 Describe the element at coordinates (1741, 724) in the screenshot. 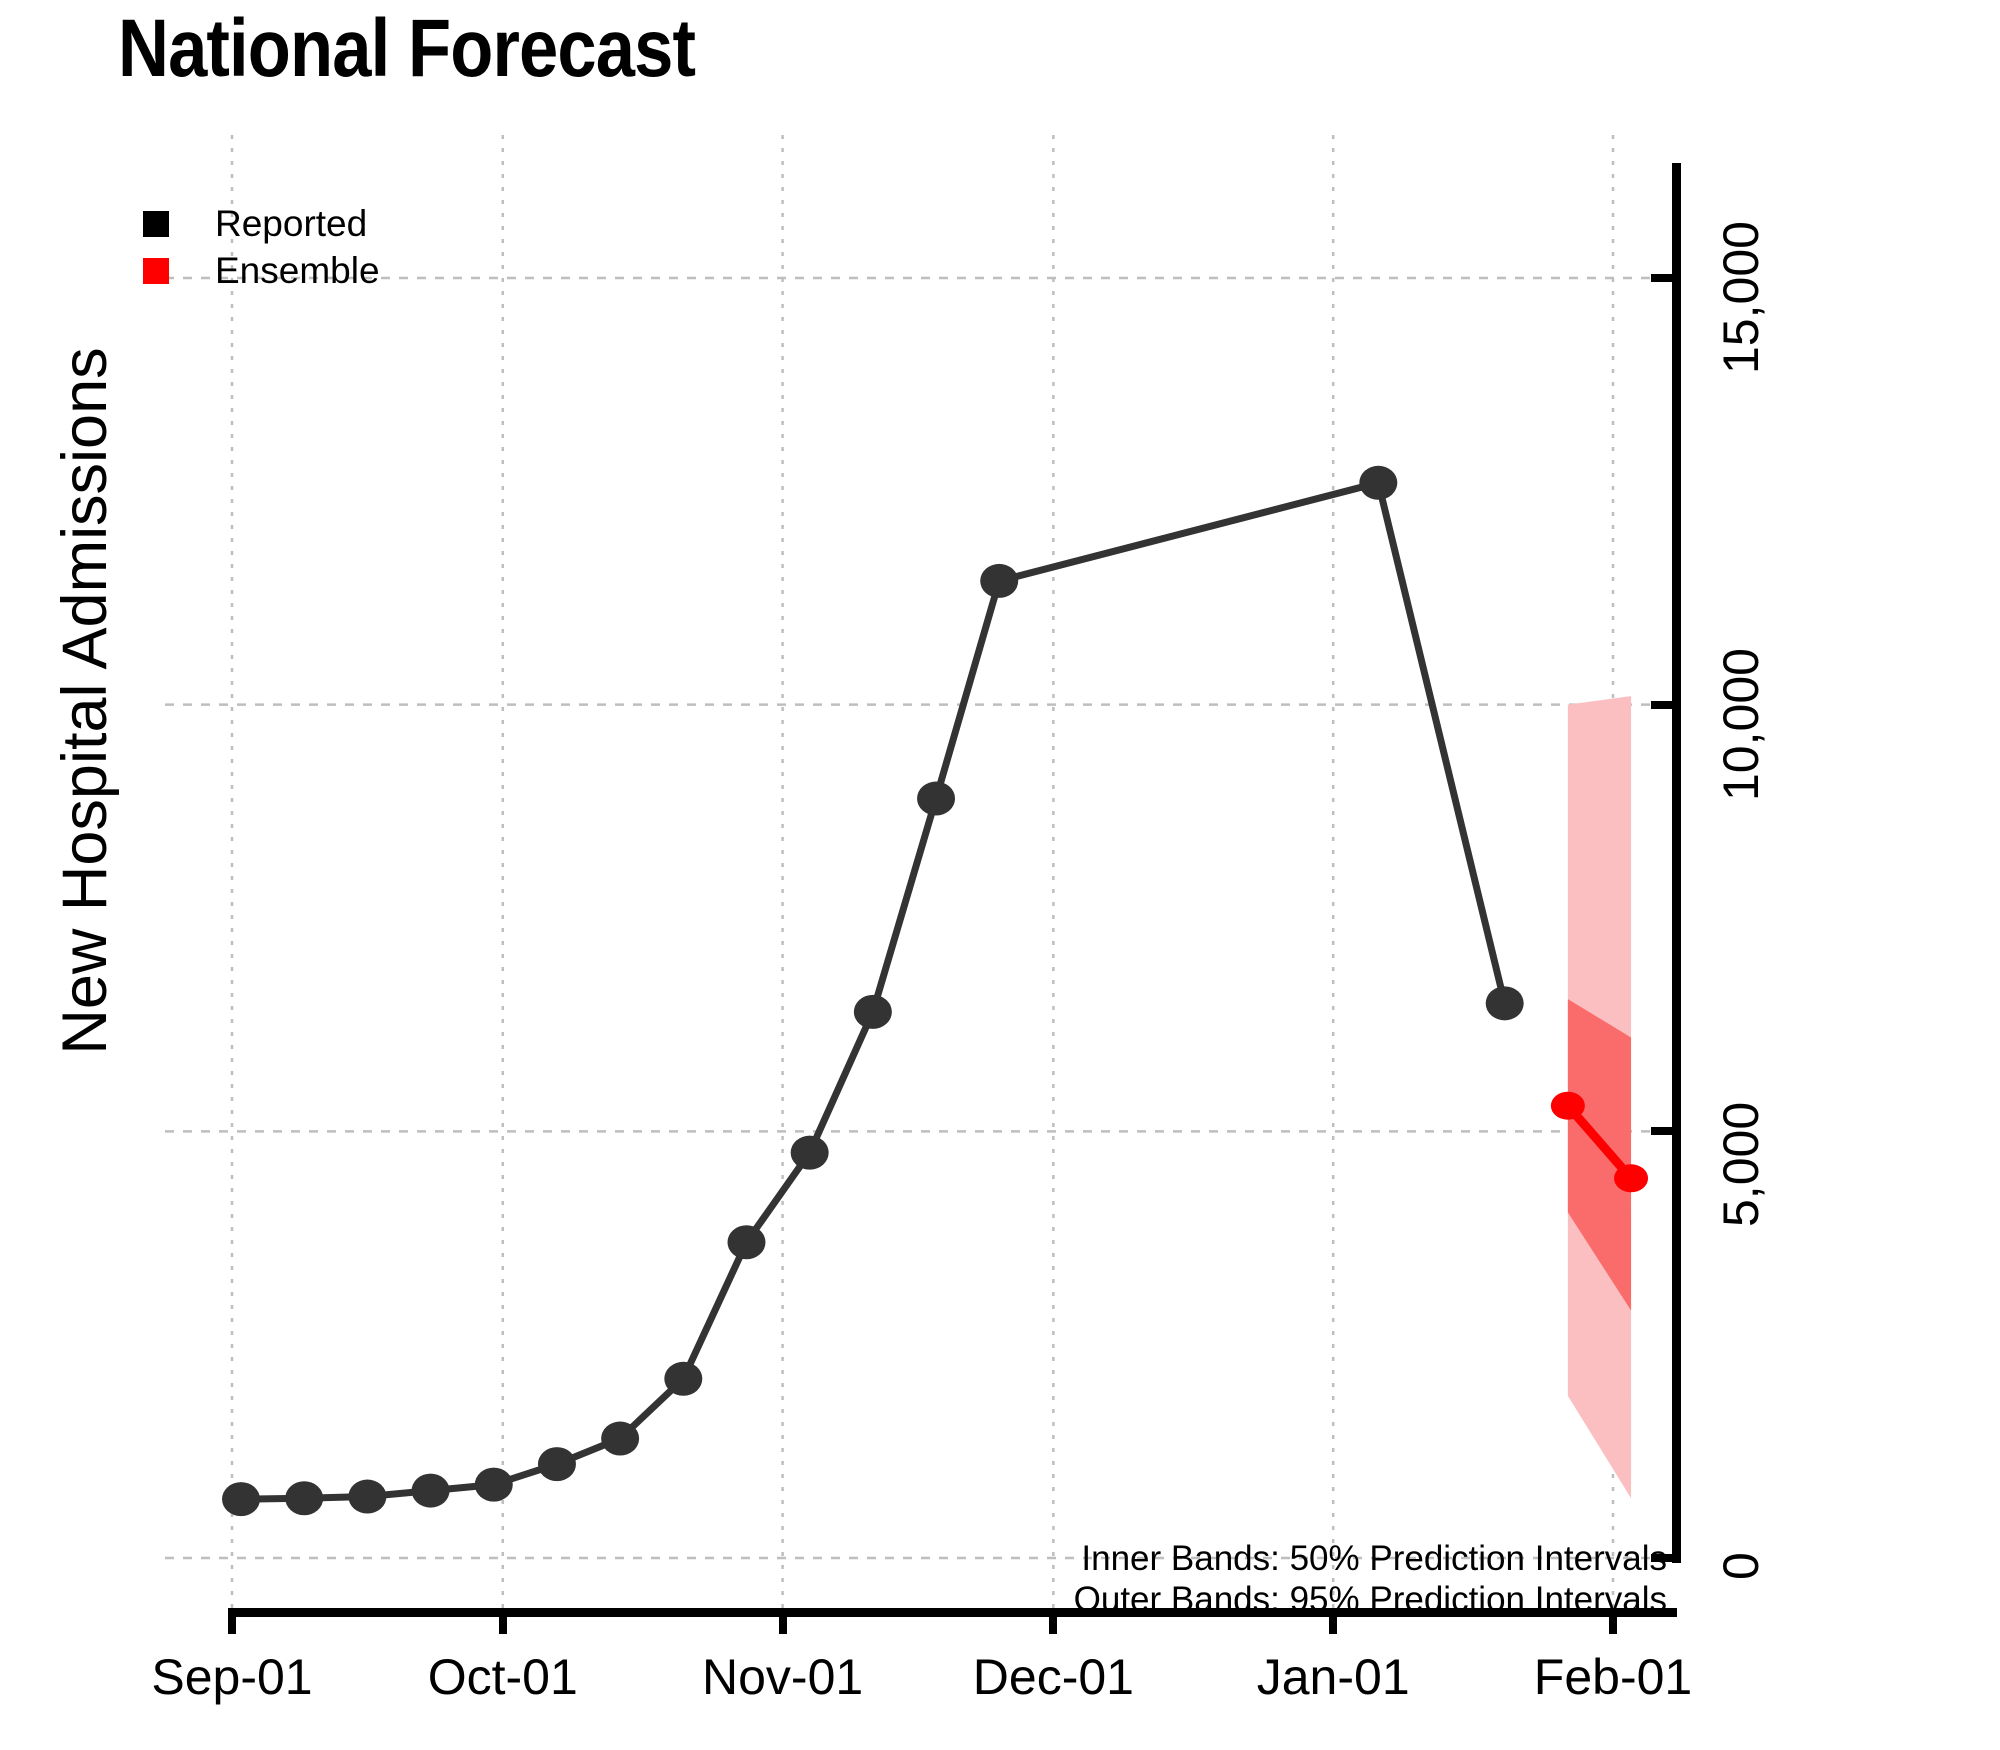

I see `y-axis-tick-label: 10,000` at that location.